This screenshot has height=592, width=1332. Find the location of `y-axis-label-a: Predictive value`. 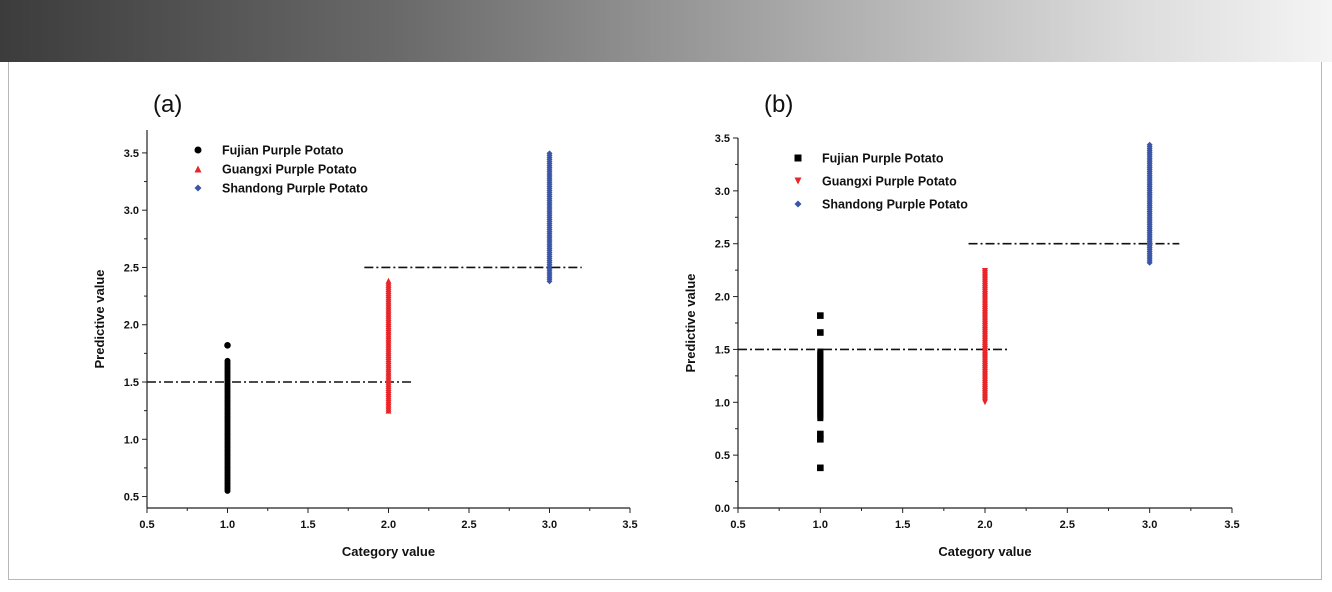

y-axis-label-a: Predictive value is located at coordinates (99, 319).